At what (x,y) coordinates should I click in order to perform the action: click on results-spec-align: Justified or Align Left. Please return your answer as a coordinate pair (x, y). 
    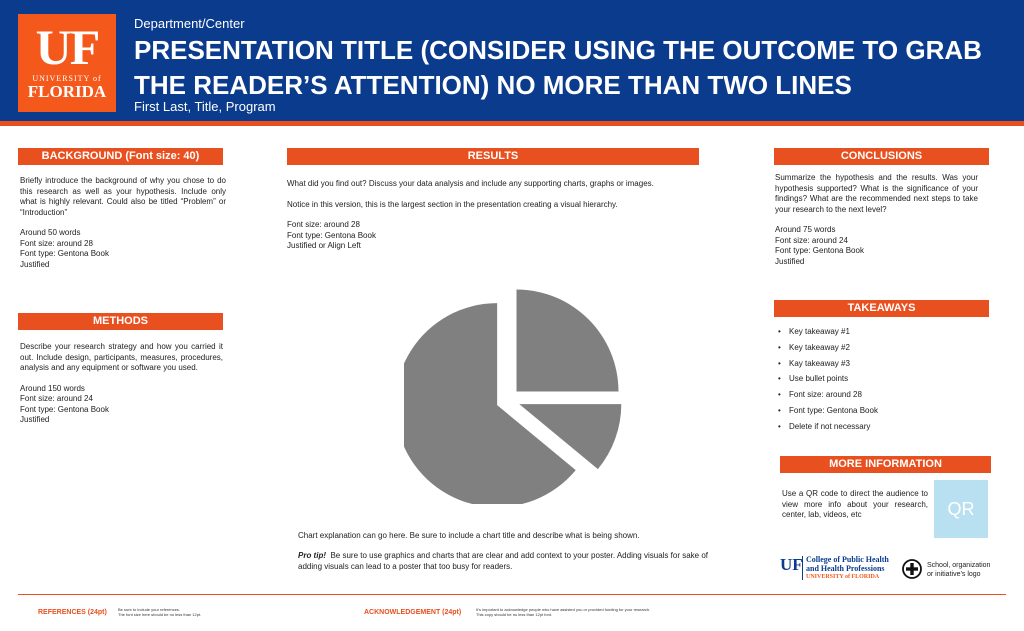
    Looking at the image, I should click on (324, 245).